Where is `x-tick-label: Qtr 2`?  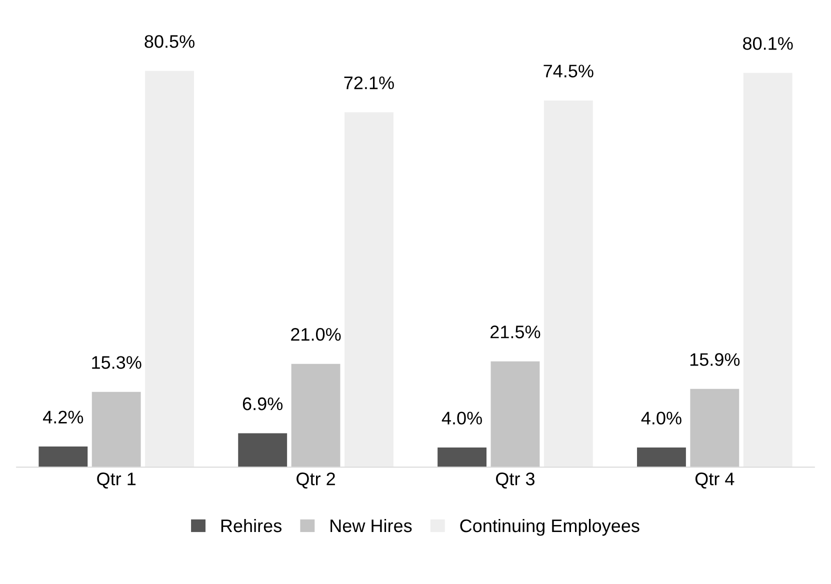 x-tick-label: Qtr 2 is located at coordinates (315, 480).